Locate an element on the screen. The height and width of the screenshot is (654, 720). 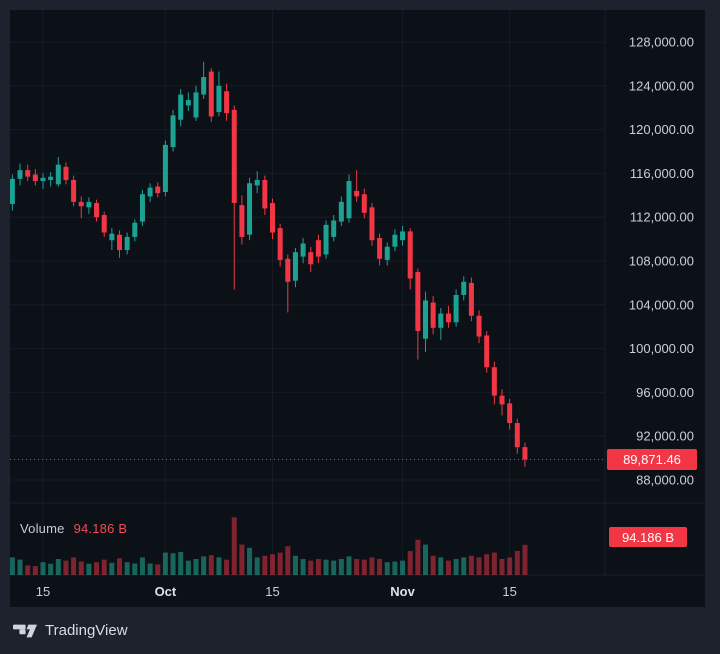
volume-legend: Volume 94.186 B is located at coordinates (73, 528).